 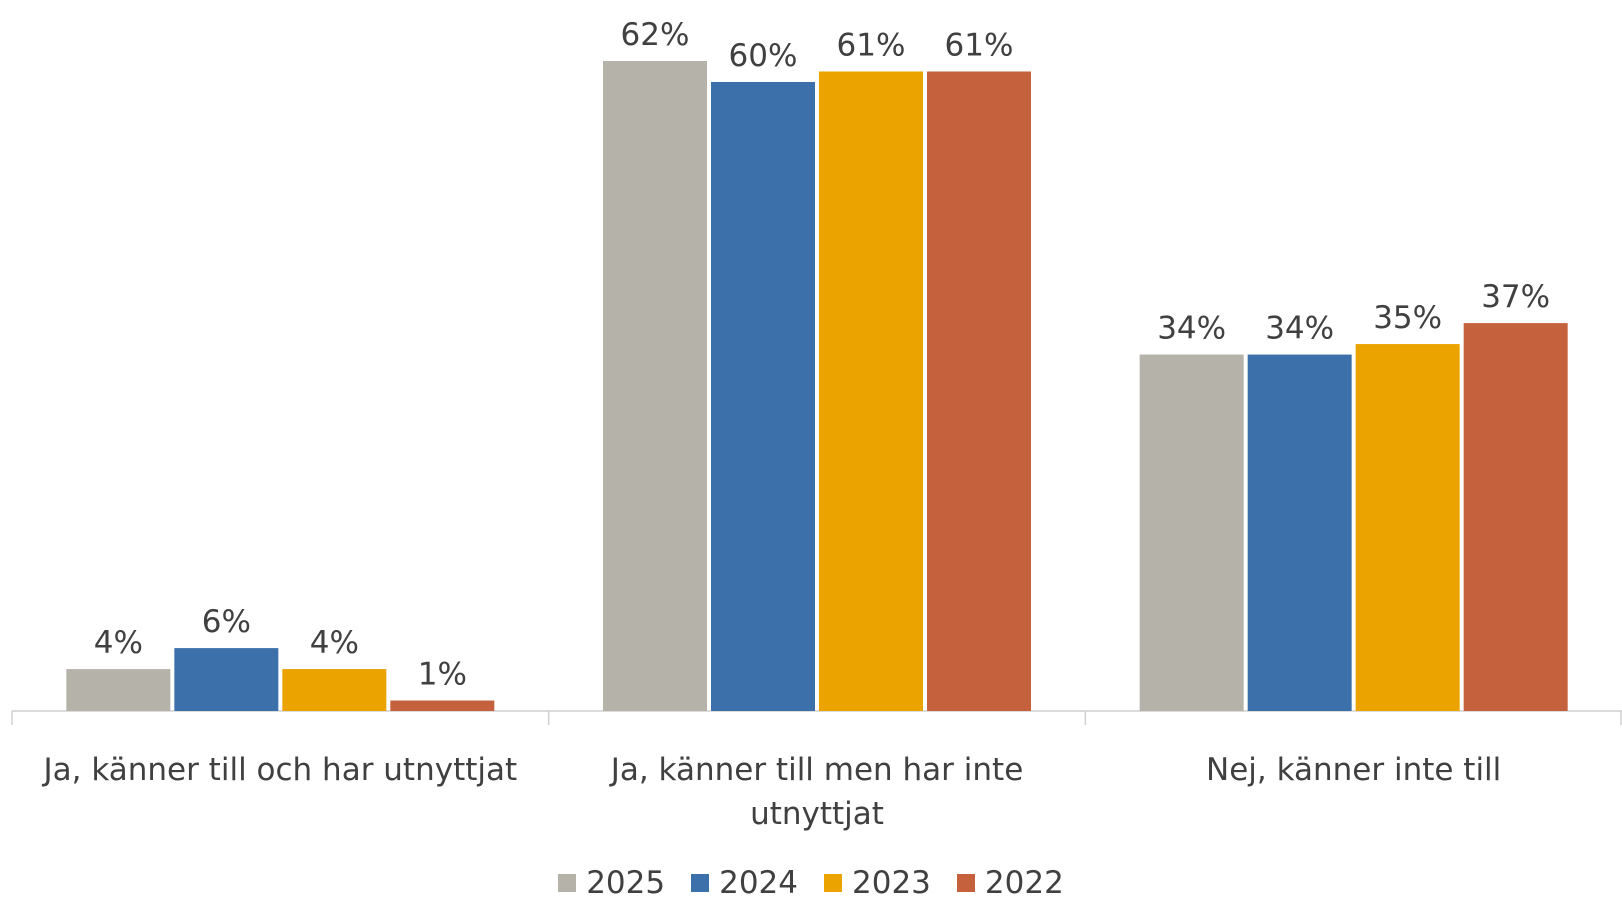 I want to click on legend-item: 2025, so click(x=611, y=883).